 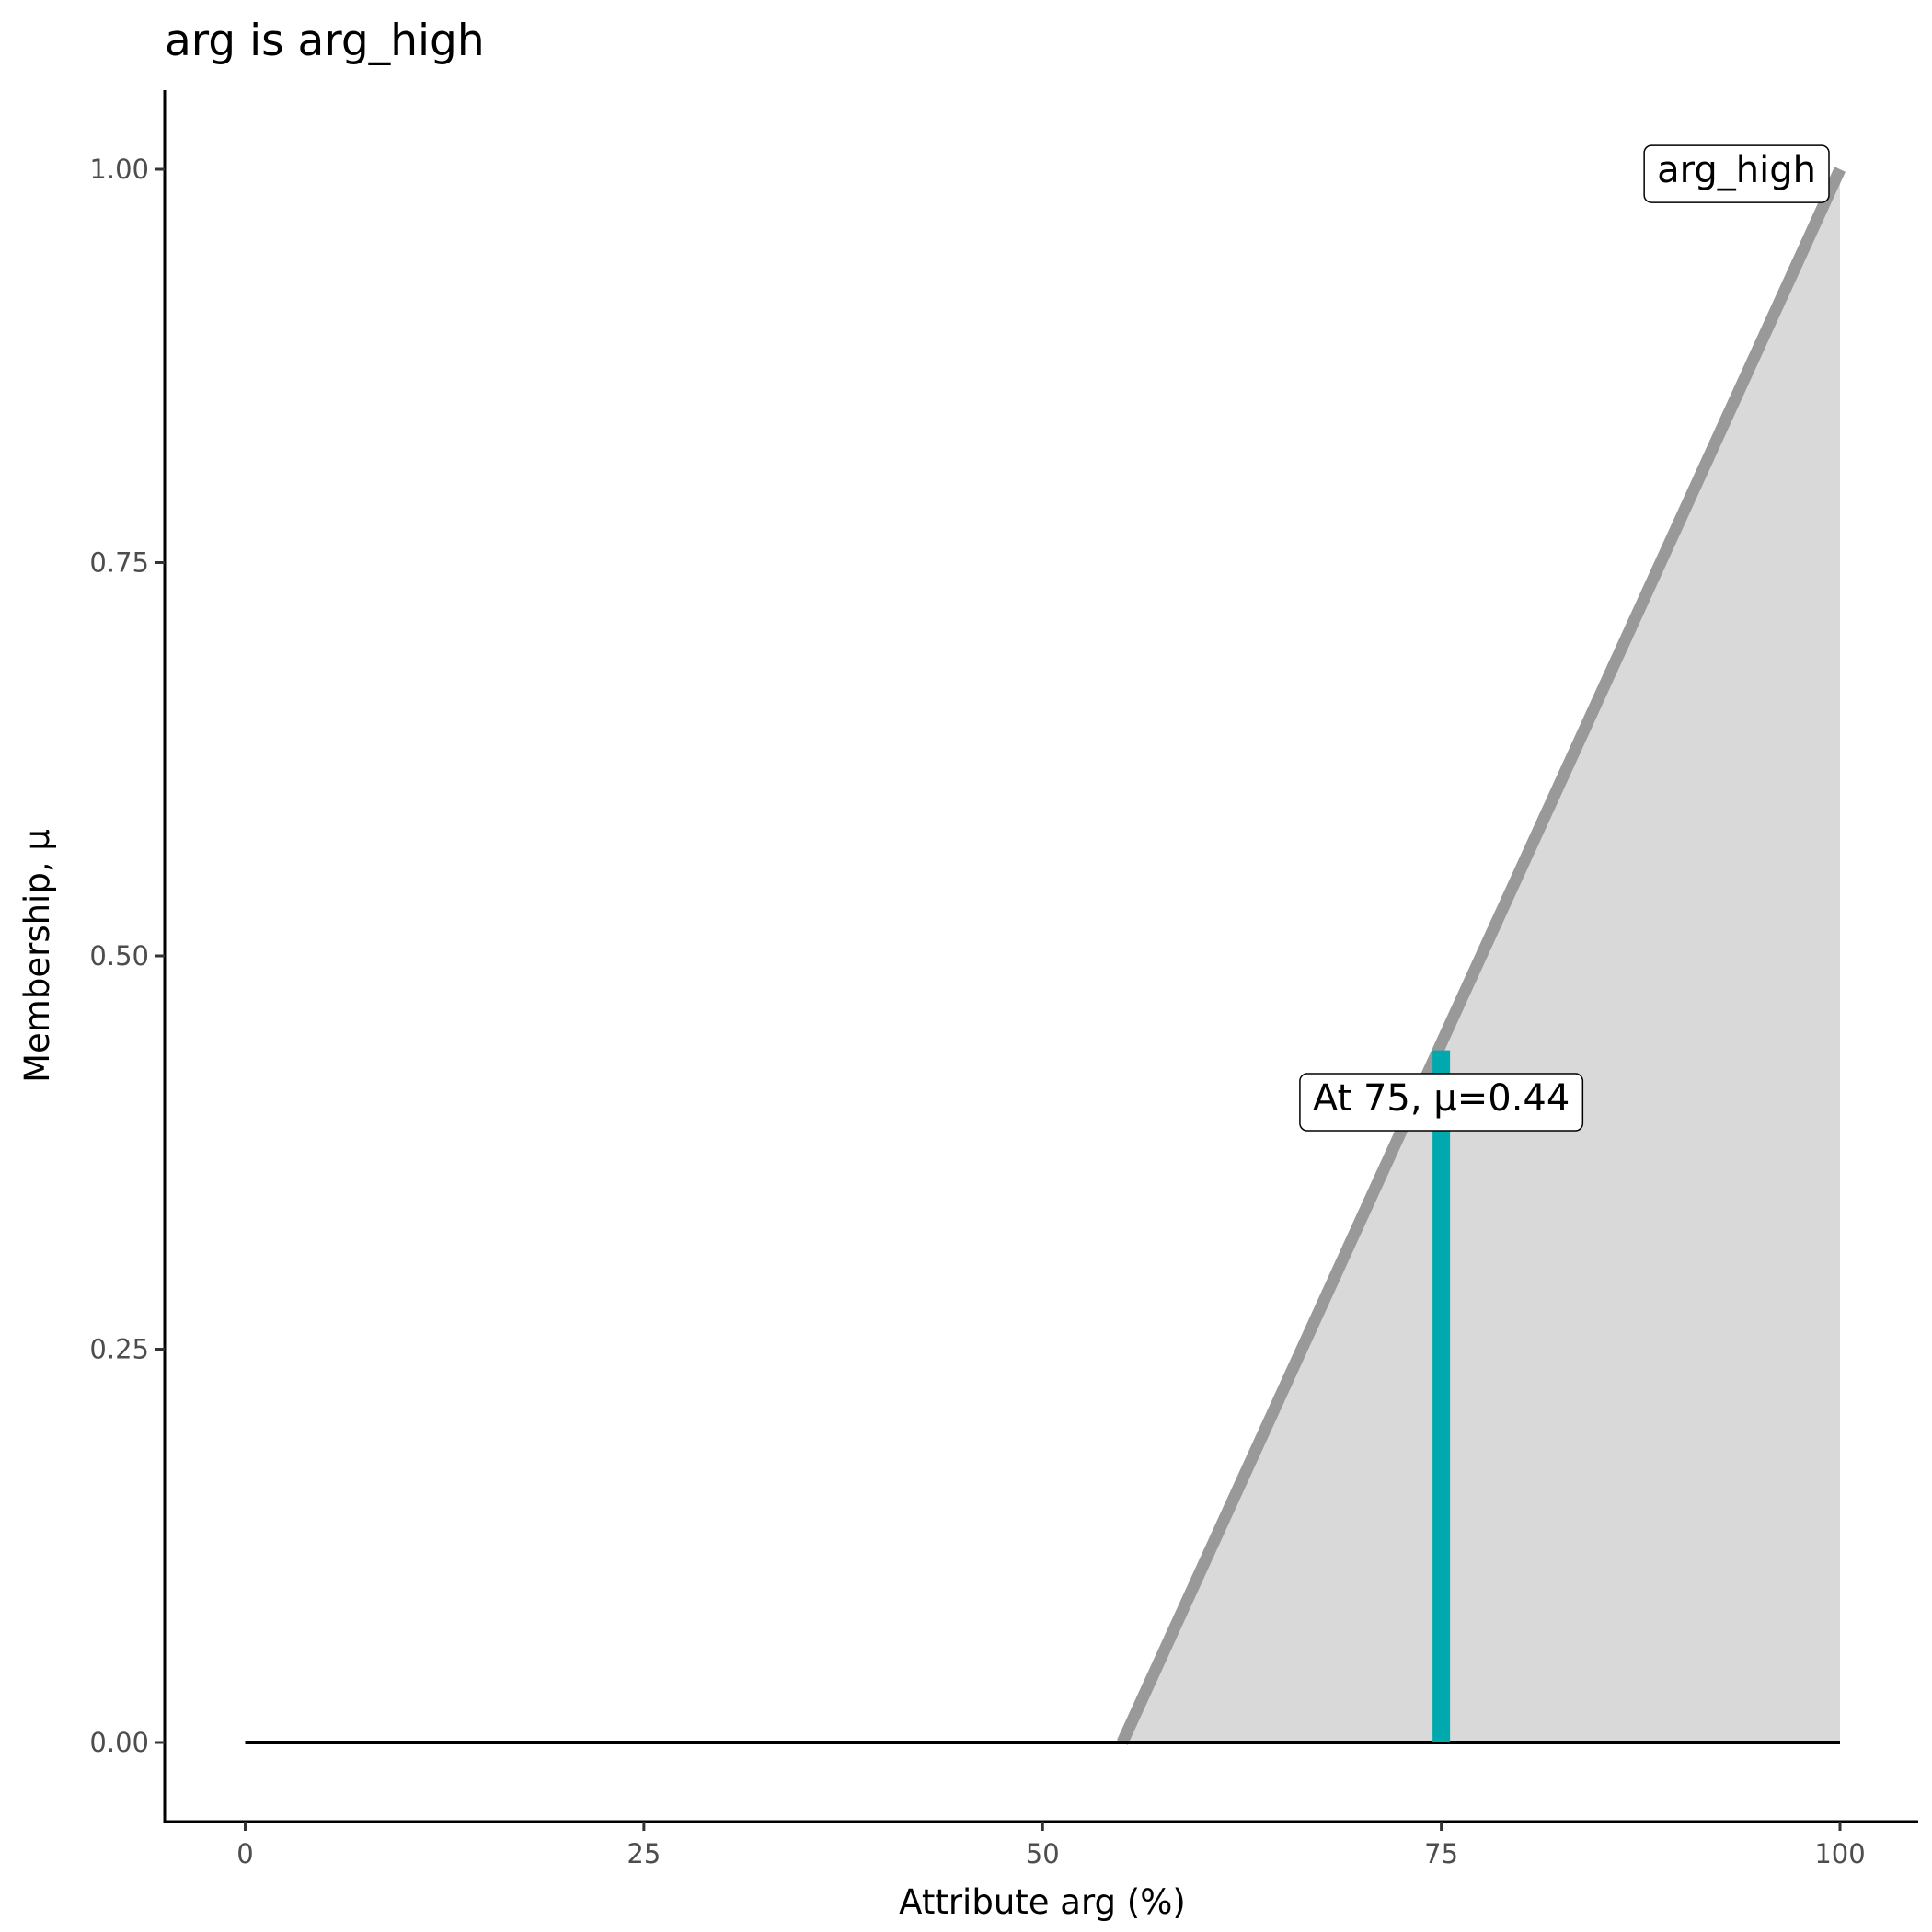 What do you see at coordinates (644, 1853) in the screenshot?
I see `x-tick-label: 25` at bounding box center [644, 1853].